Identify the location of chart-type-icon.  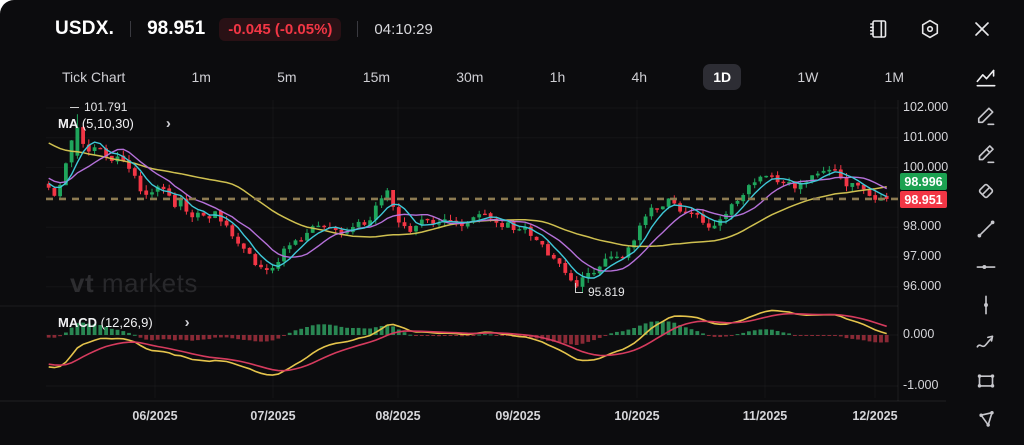
(986, 77).